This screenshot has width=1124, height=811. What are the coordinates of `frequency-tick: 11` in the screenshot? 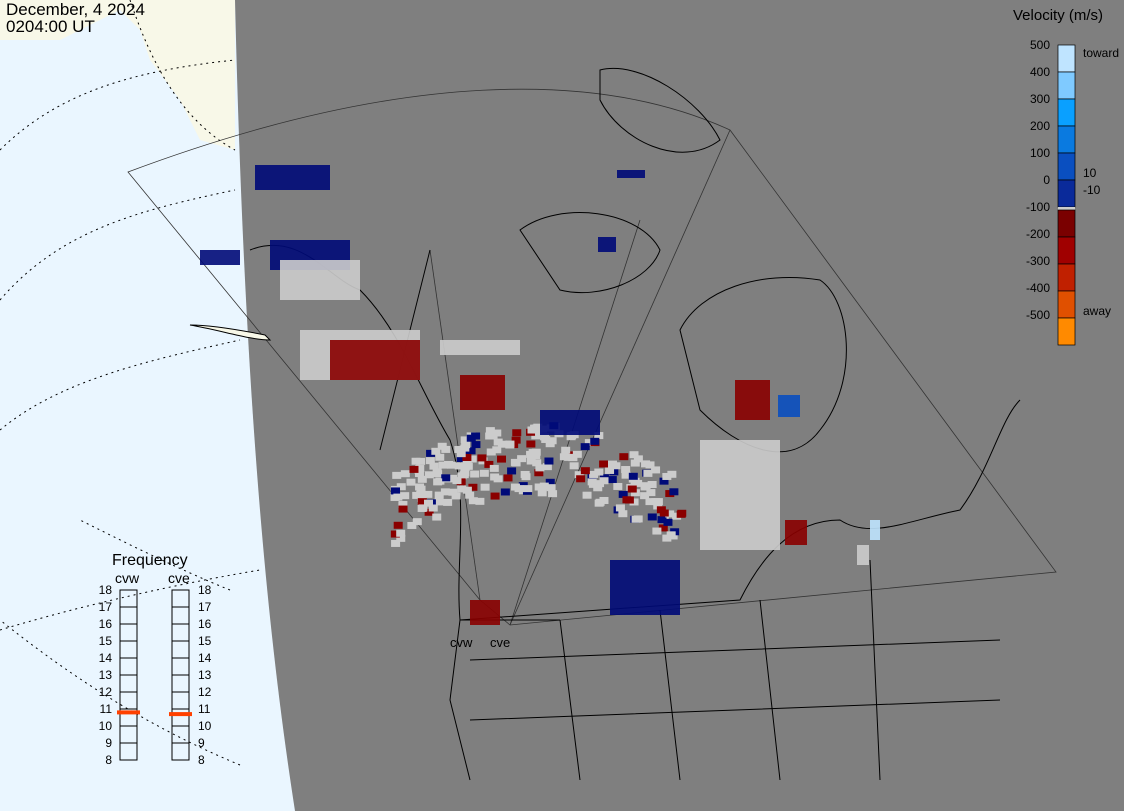 It's located at (106, 709).